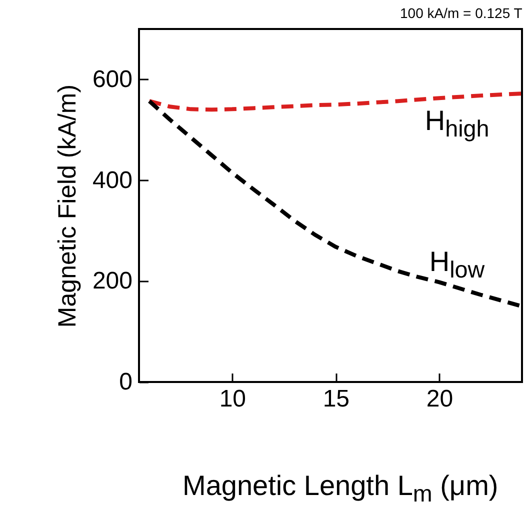  Describe the element at coordinates (461, 13) in the screenshot. I see `text: 100 kA/m = 0.125 T` at that location.